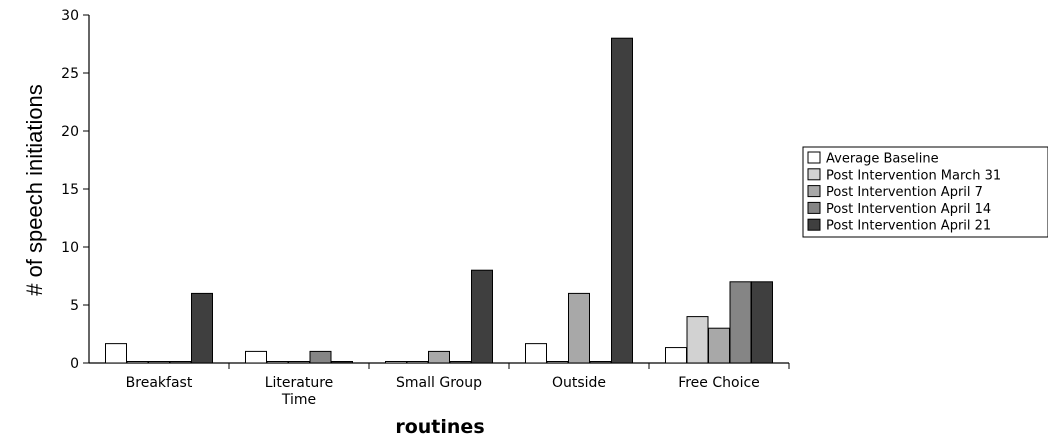 The height and width of the screenshot is (435, 1048). What do you see at coordinates (908, 209) in the screenshot?
I see `legend-entry: Post Intervention April 14` at bounding box center [908, 209].